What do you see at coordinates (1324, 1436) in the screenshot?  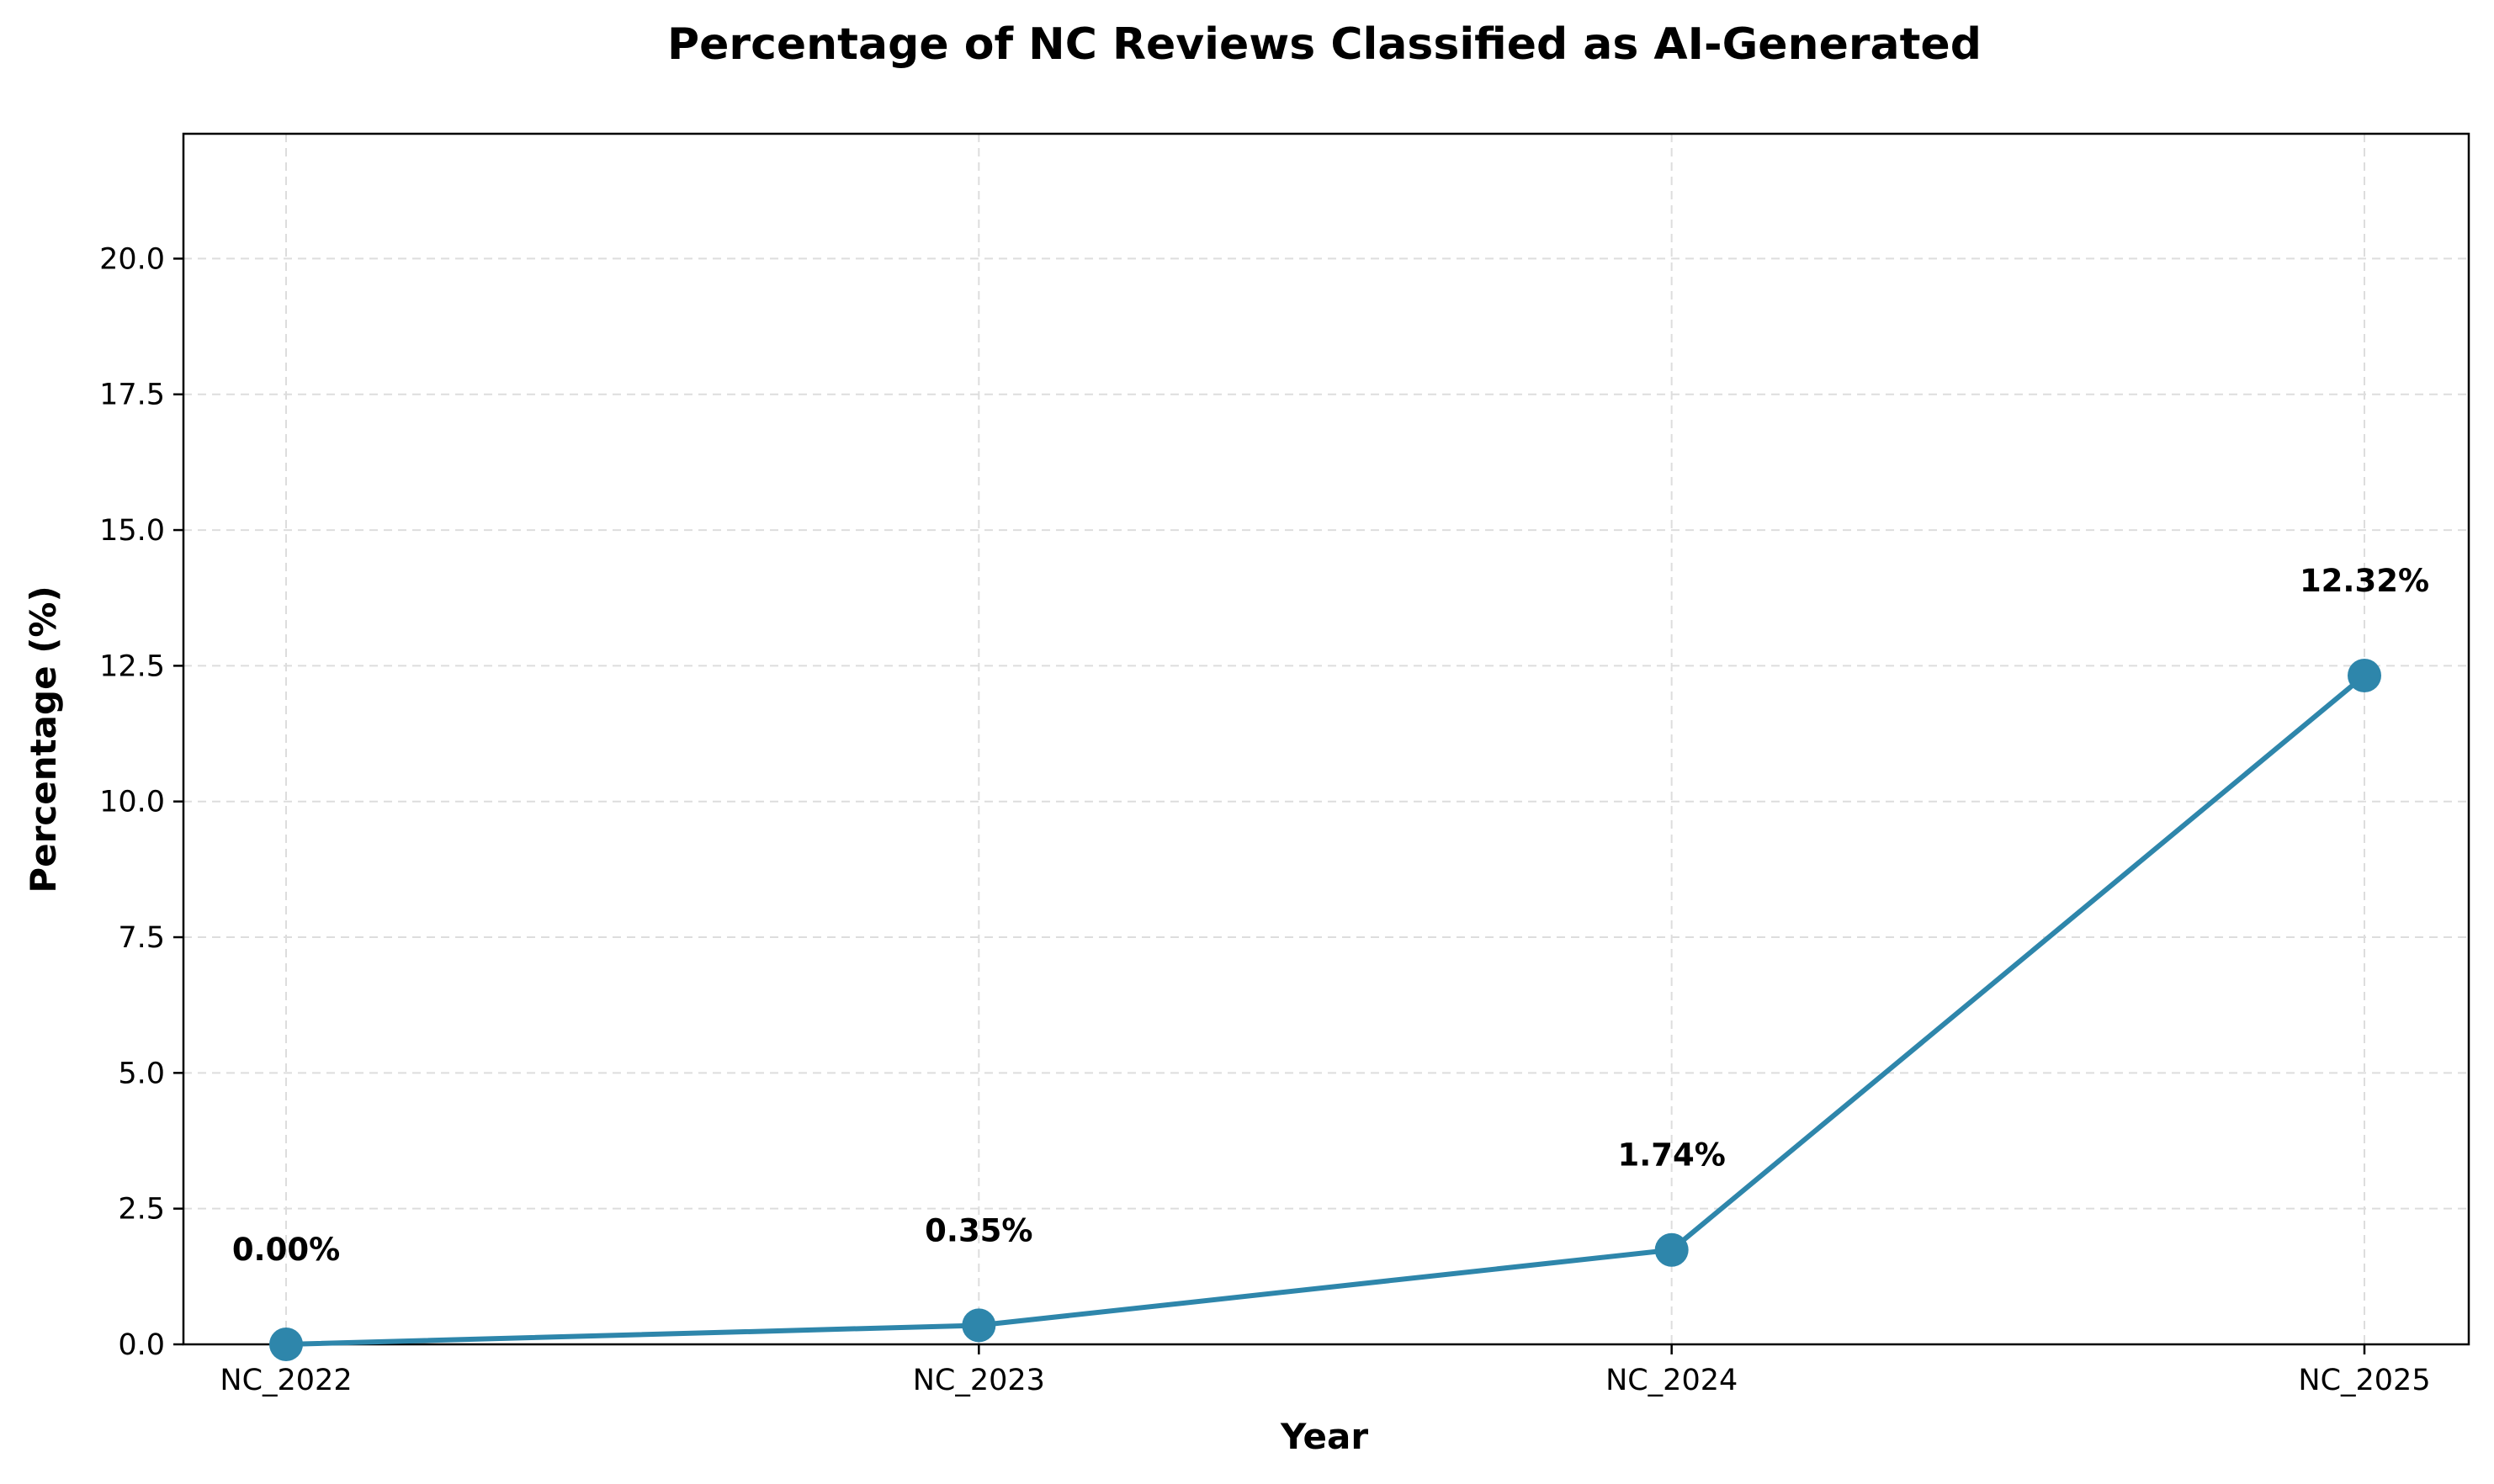 I see `x-axis-label: Year` at bounding box center [1324, 1436].